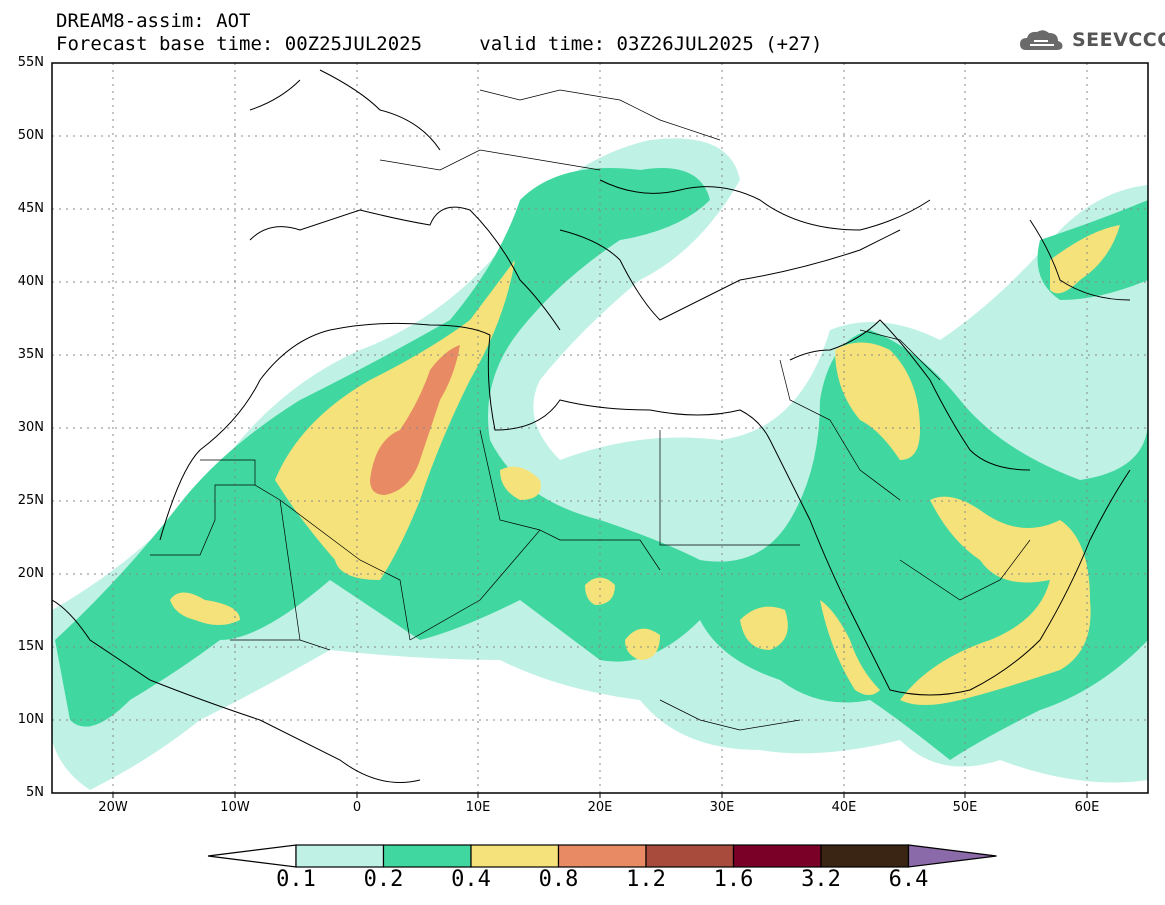  I want to click on colorbar-level-label: 0.1, so click(296, 879).